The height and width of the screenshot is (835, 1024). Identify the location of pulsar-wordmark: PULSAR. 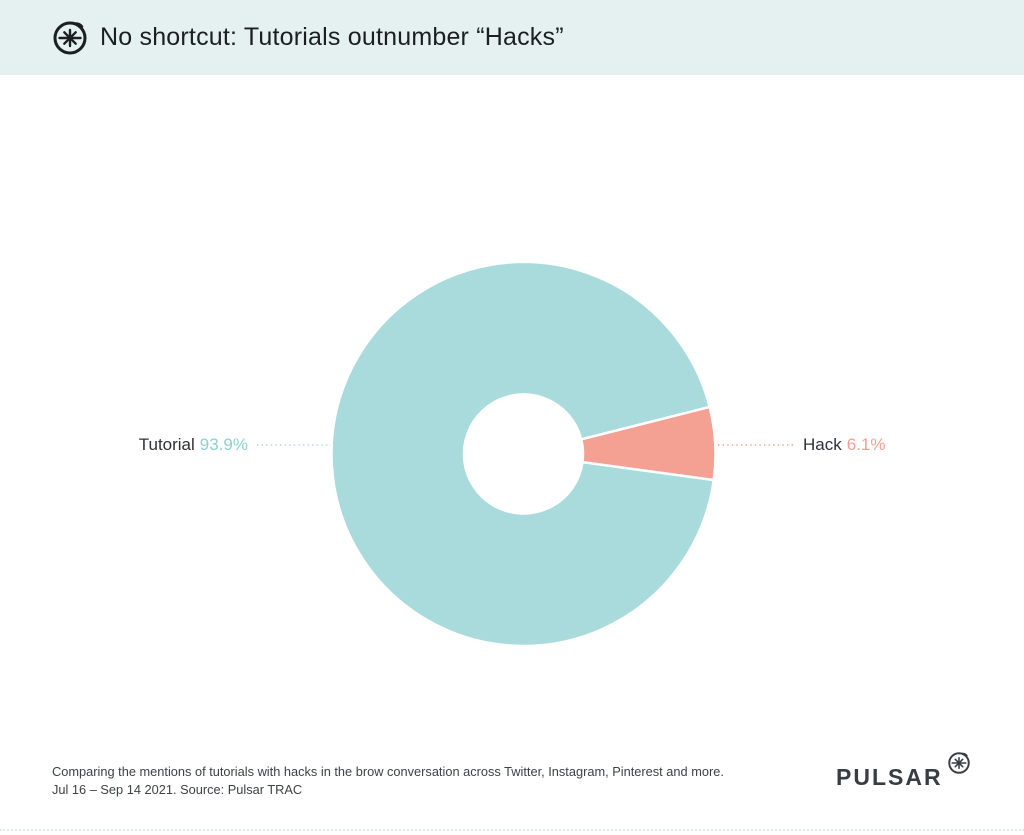
(889, 777).